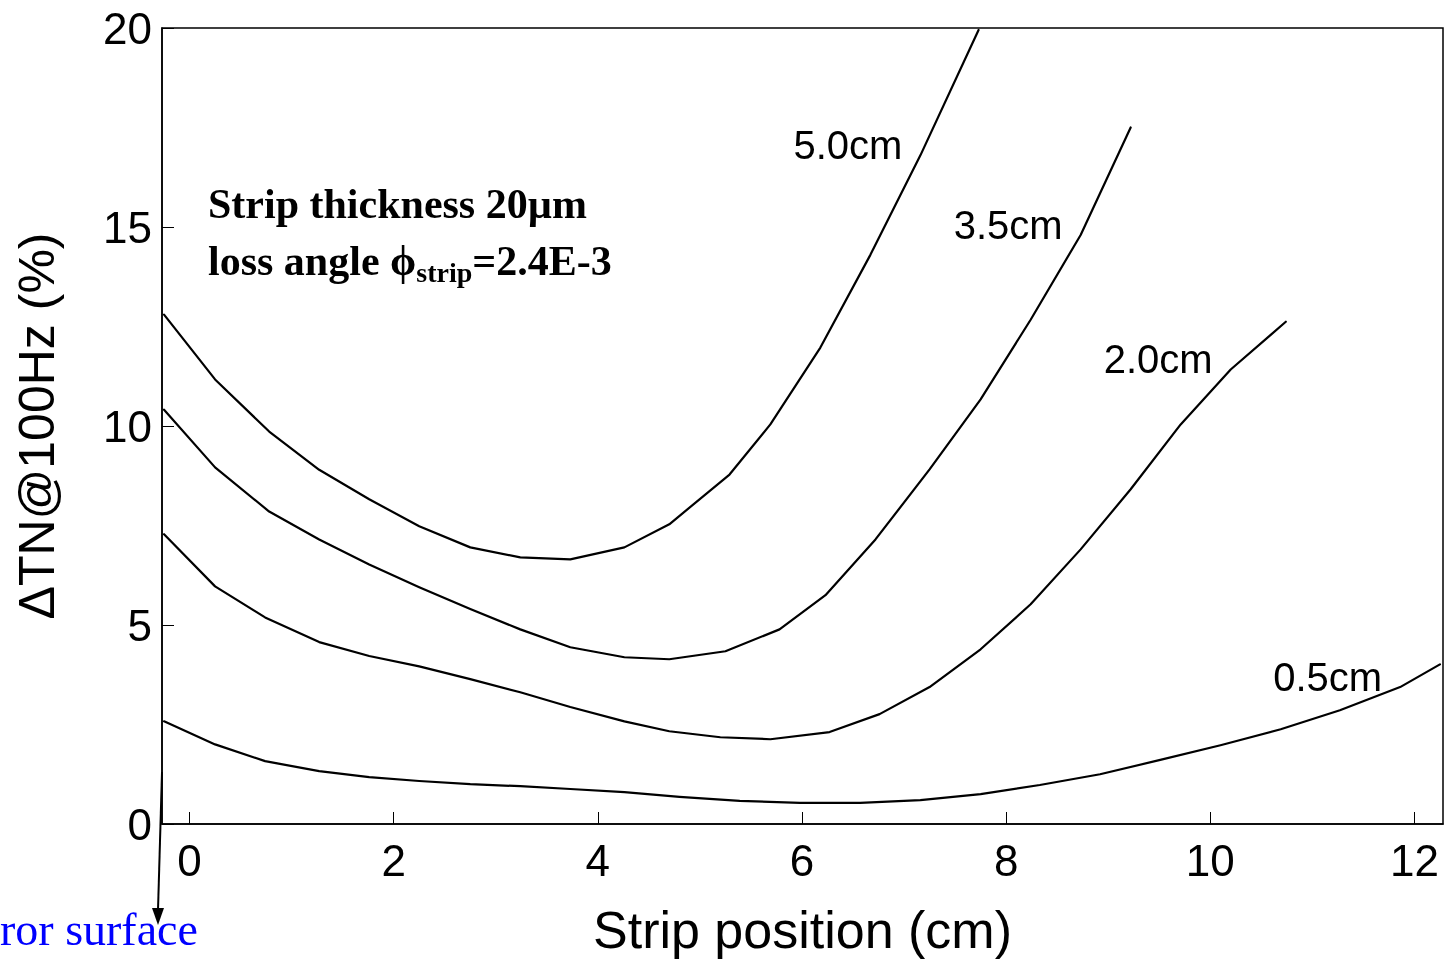 The image size is (1445, 961). Describe the element at coordinates (848, 145) in the screenshot. I see `series-label: 5.0cm` at that location.